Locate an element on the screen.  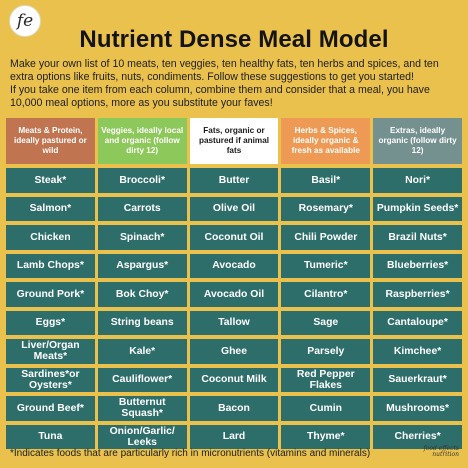
food-item-cell: Tumeric* is located at coordinates (326, 265).